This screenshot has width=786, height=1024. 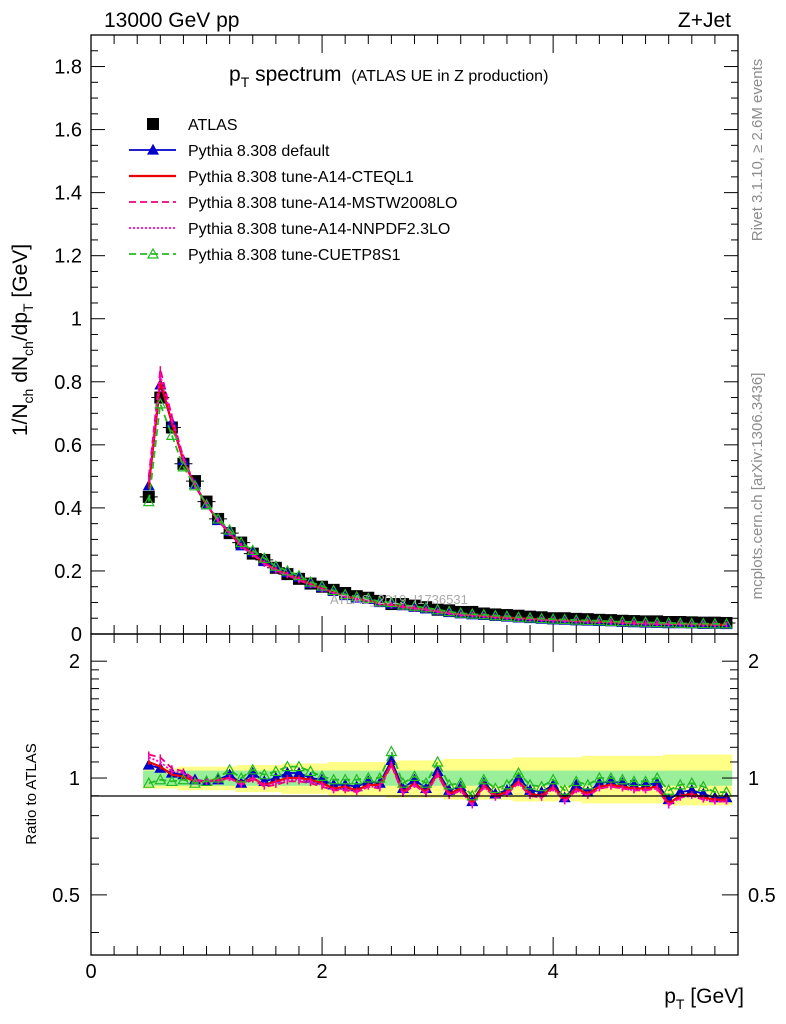 What do you see at coordinates (153, 253) in the screenshot?
I see `legend-marker-open-triangle` at bounding box center [153, 253].